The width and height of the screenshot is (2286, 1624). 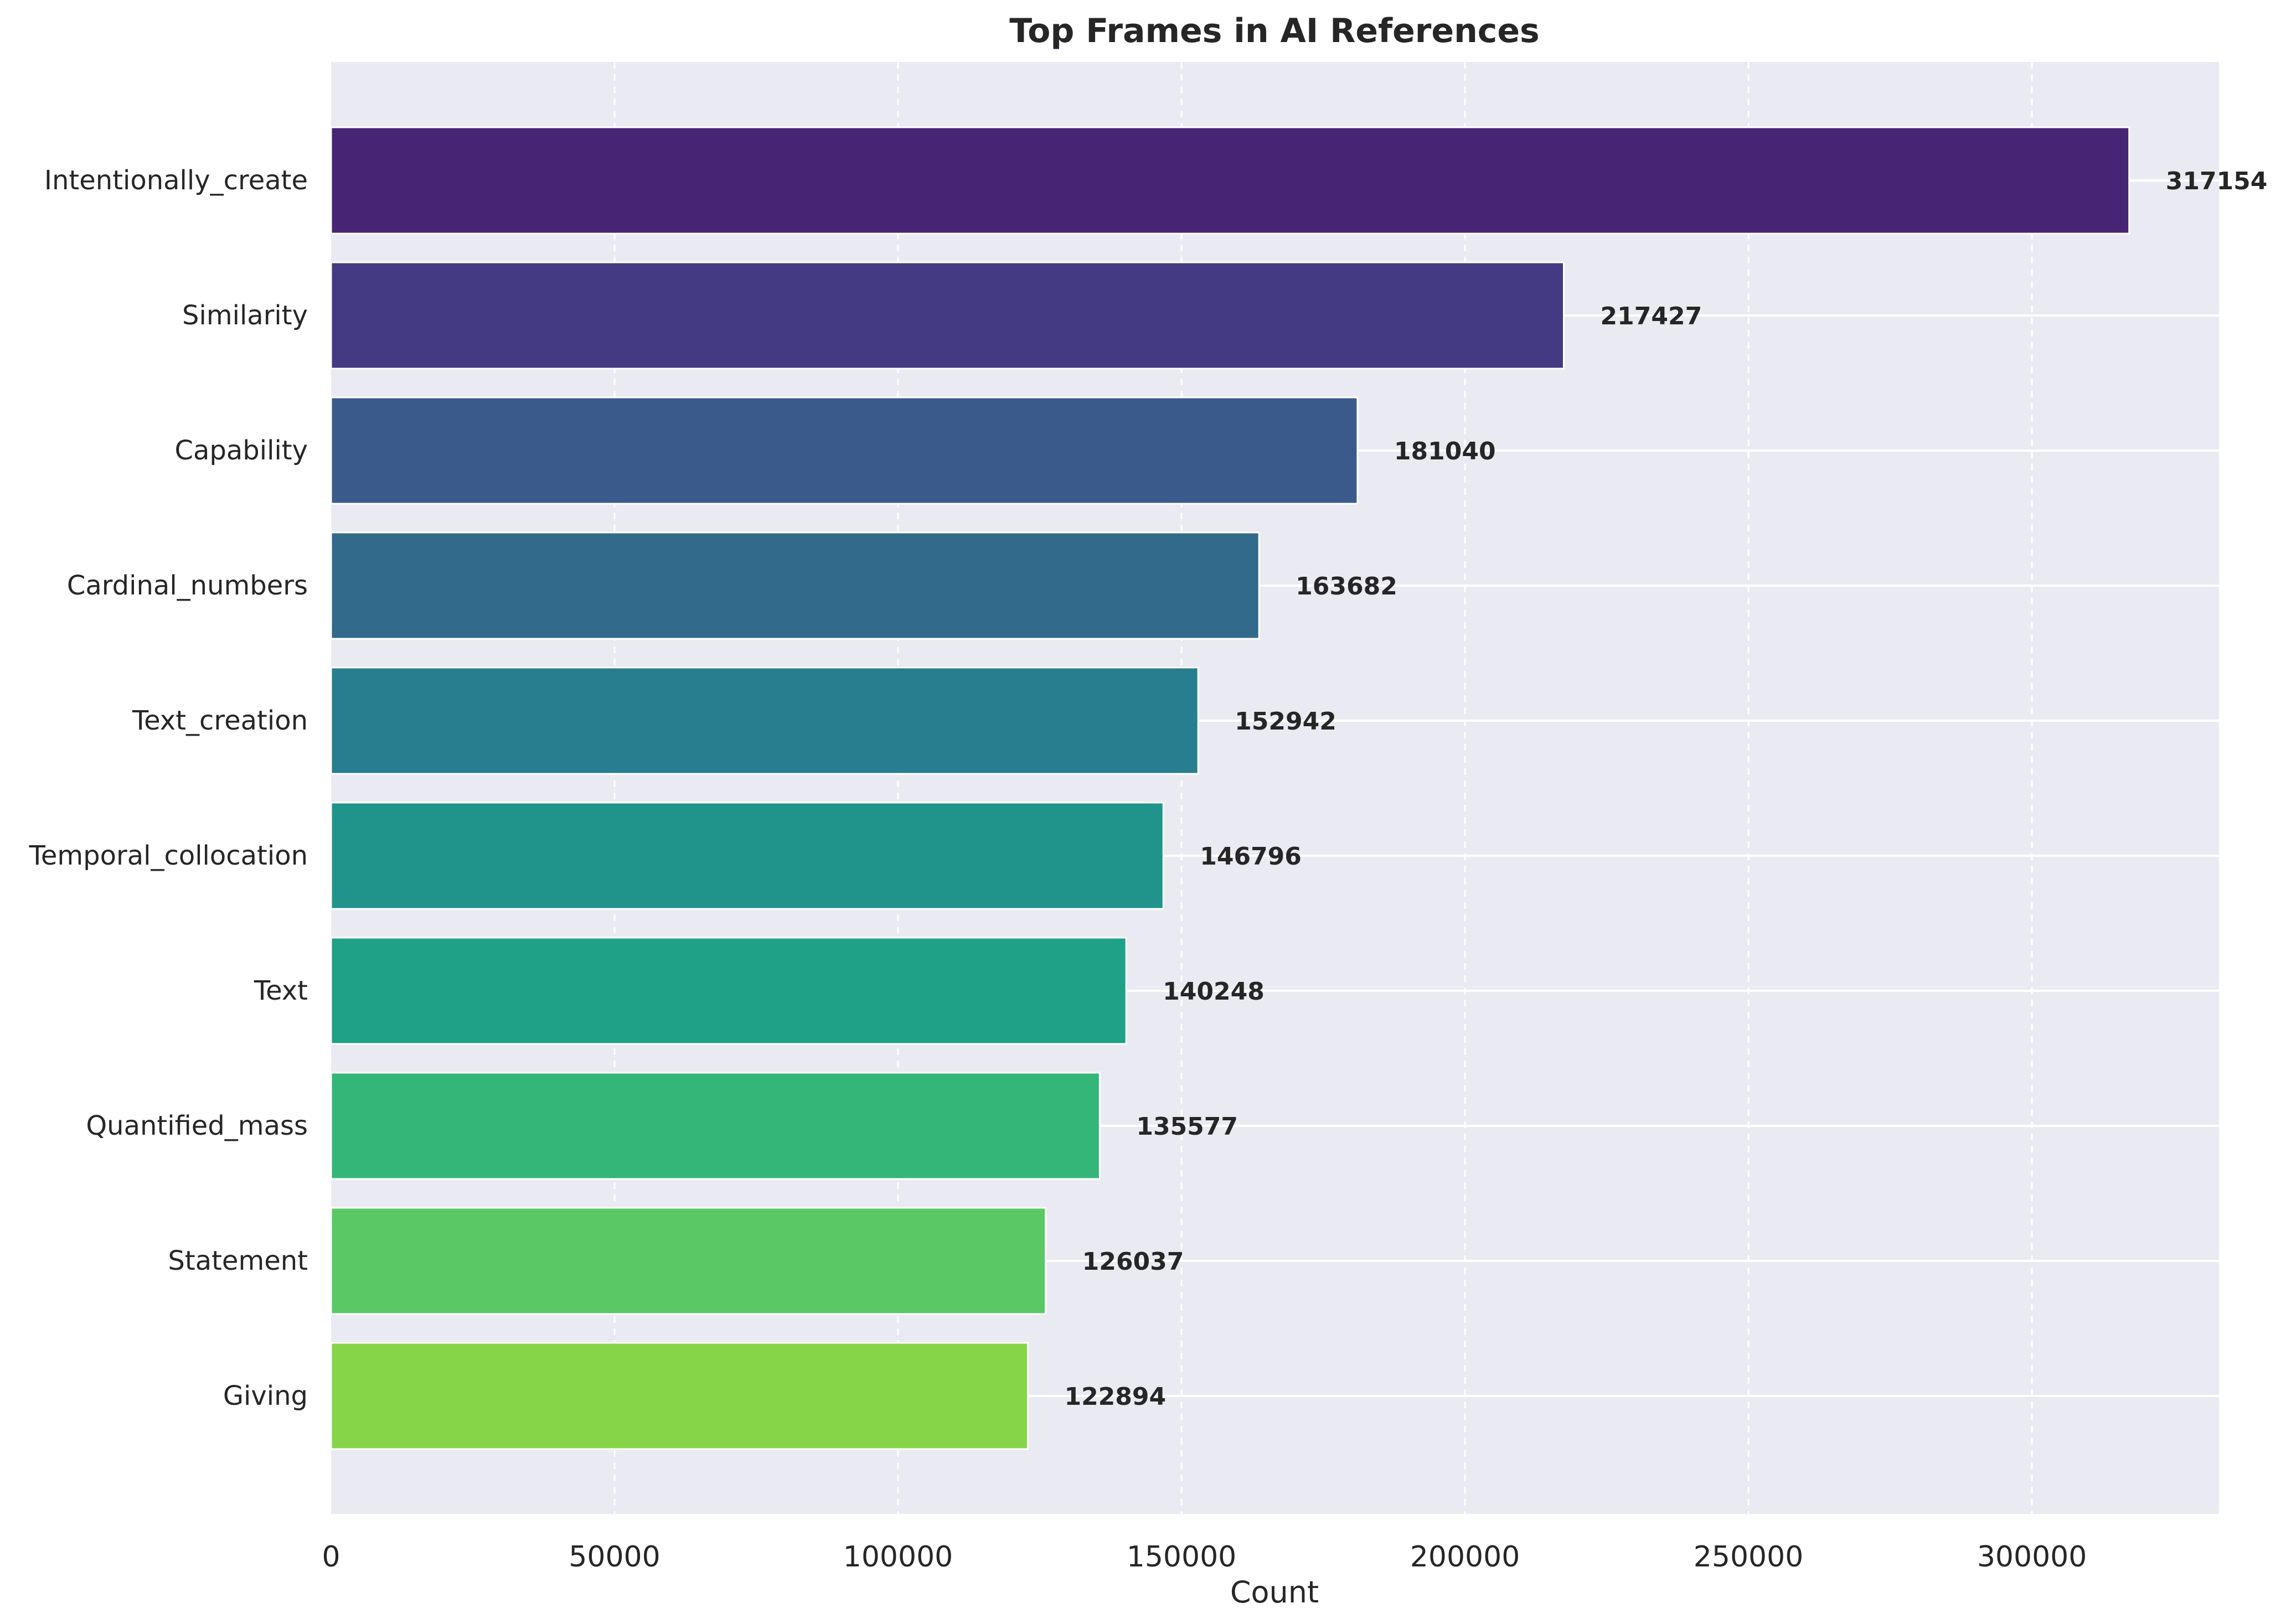 What do you see at coordinates (1275, 1592) in the screenshot?
I see `x-axis-label: Count` at bounding box center [1275, 1592].